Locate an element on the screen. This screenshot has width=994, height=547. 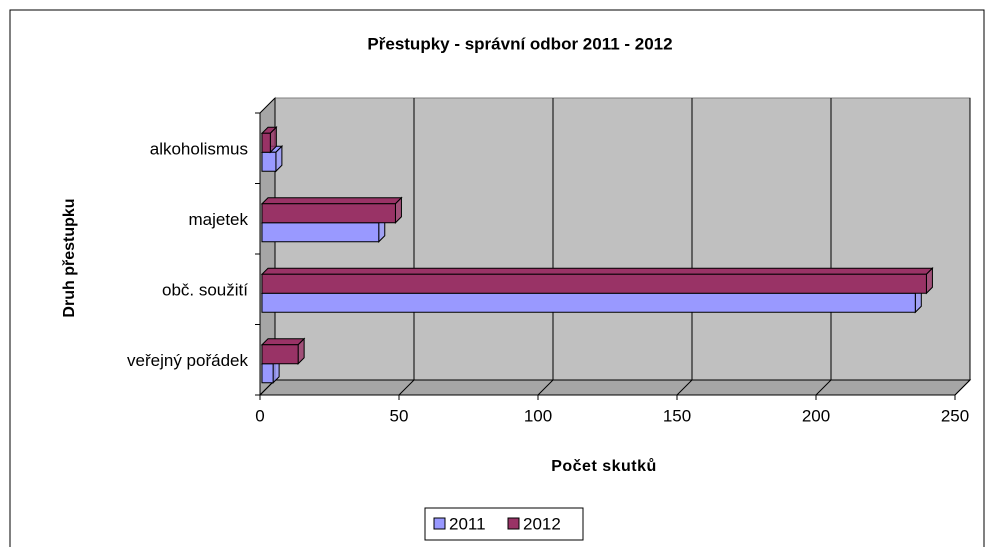
x-axis-title: Počet skutků is located at coordinates (604, 466).